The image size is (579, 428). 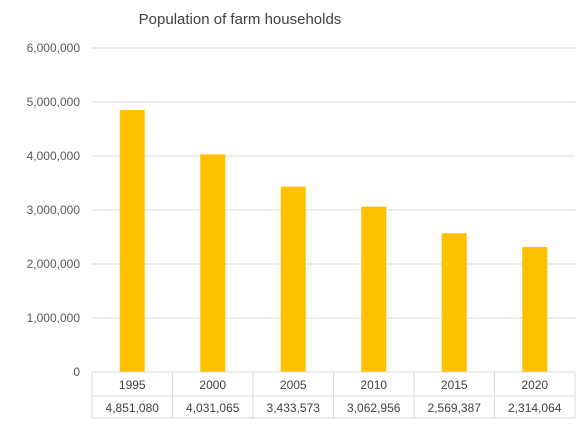 What do you see at coordinates (294, 408) in the screenshot?
I see `value-label: 3,433,573` at bounding box center [294, 408].